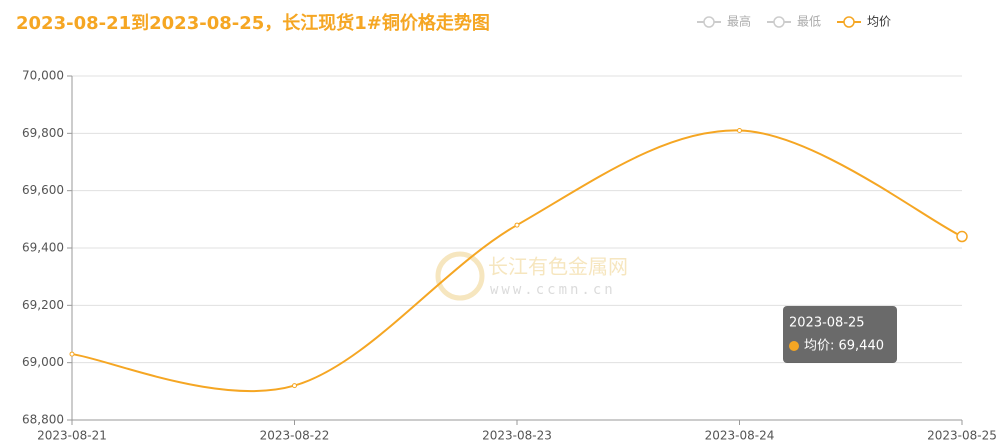 The image size is (1003, 445). What do you see at coordinates (879, 22) in the screenshot?
I see `legend-label: 均价` at bounding box center [879, 22].